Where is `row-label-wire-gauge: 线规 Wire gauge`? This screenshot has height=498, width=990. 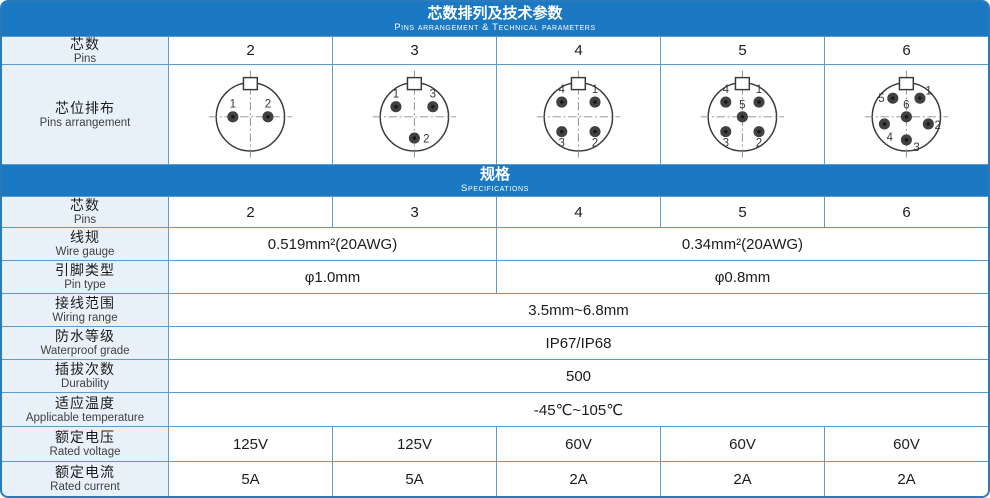 row-label-wire-gauge: 线规 Wire gauge is located at coordinates (85, 244).